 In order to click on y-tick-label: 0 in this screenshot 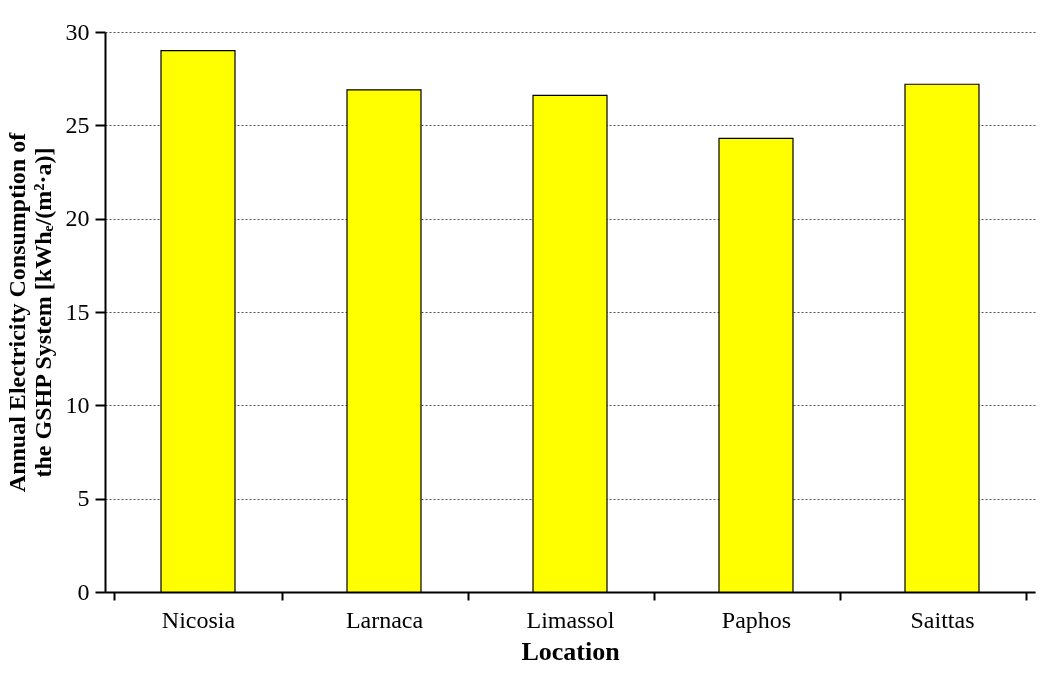, I will do `click(83, 591)`.